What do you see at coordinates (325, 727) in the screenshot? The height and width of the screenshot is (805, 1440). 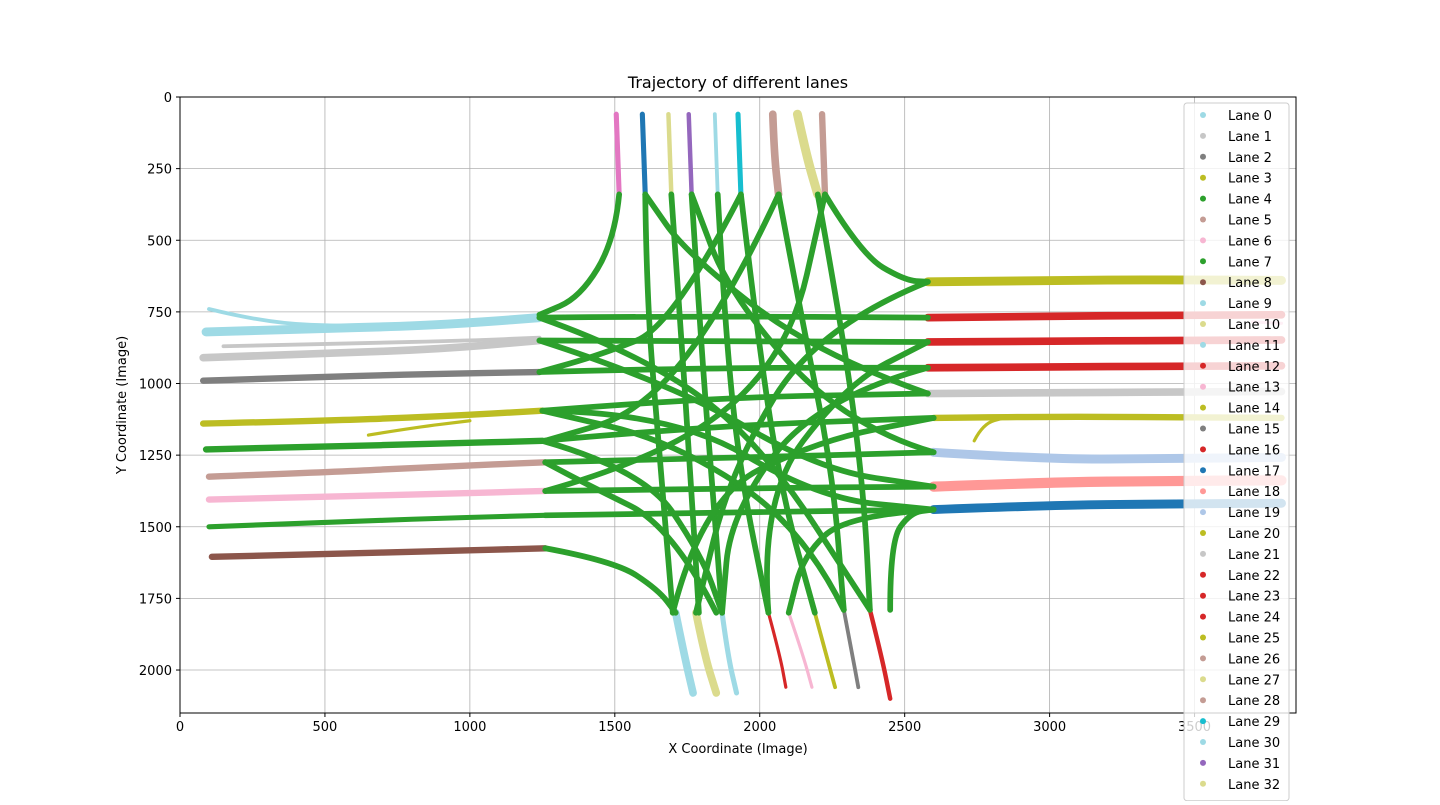 I see `x-tick-label: 500` at bounding box center [325, 727].